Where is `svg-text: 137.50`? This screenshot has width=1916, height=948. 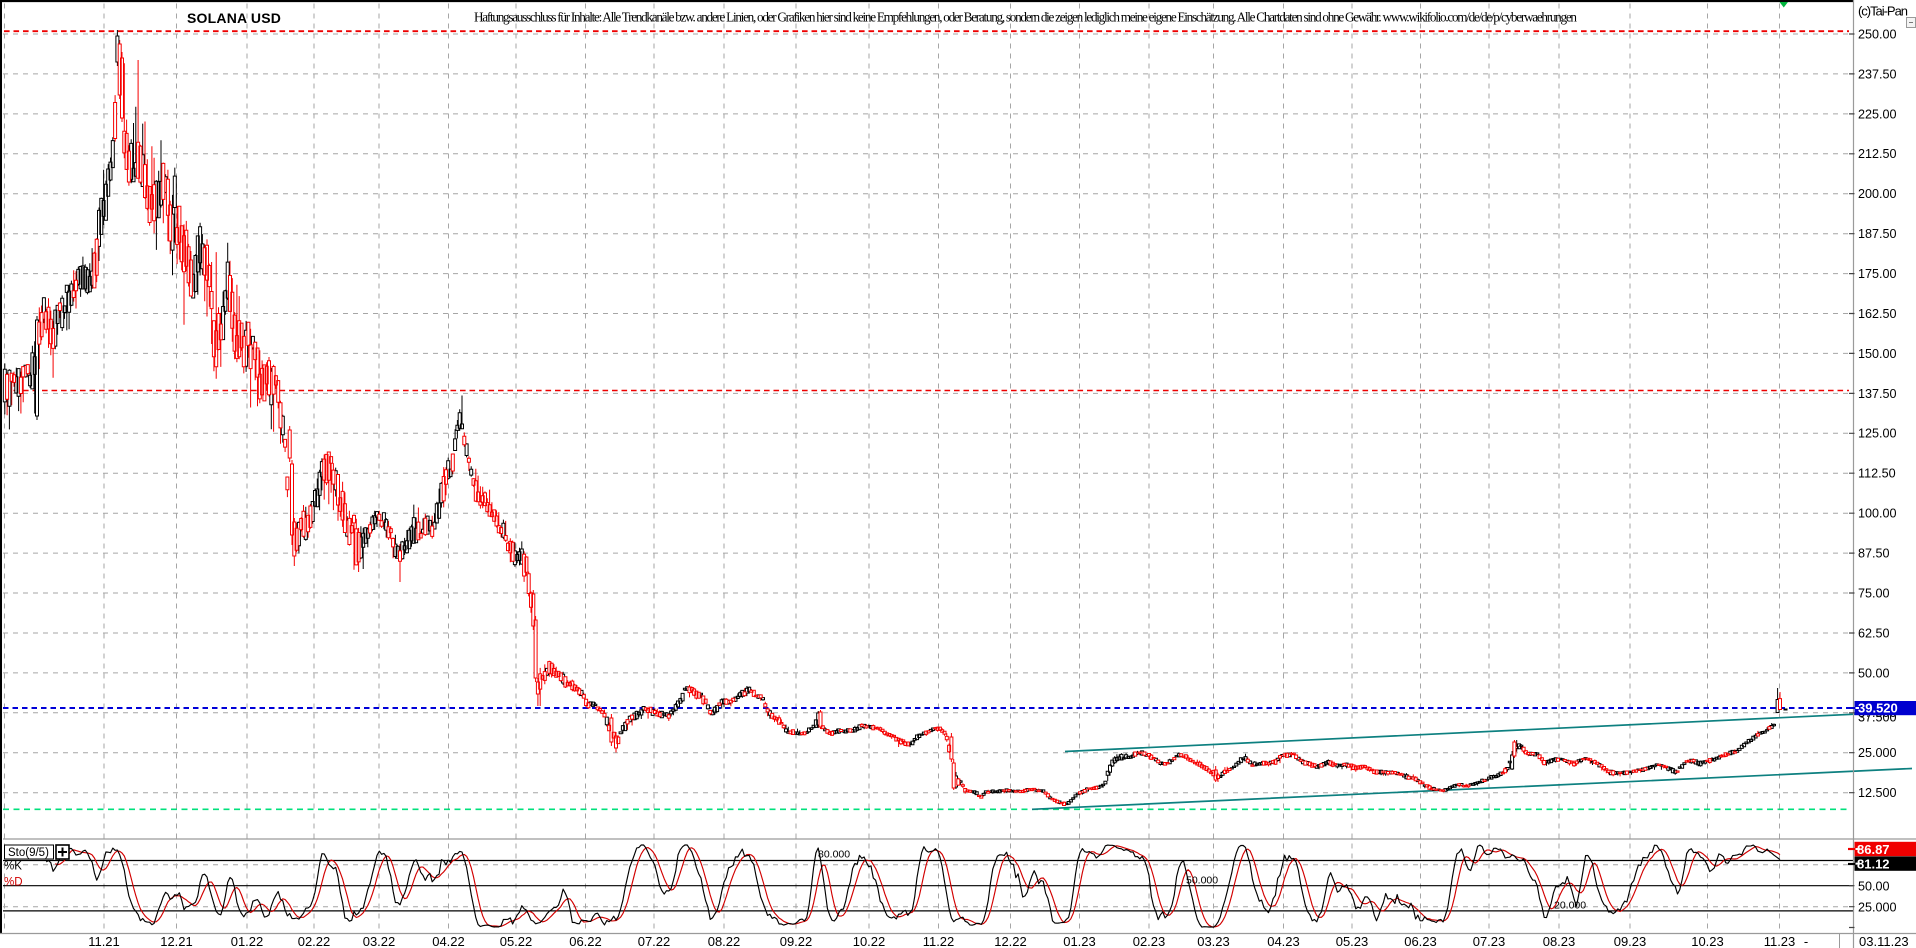
svg-text: 137.50 is located at coordinates (1877, 394).